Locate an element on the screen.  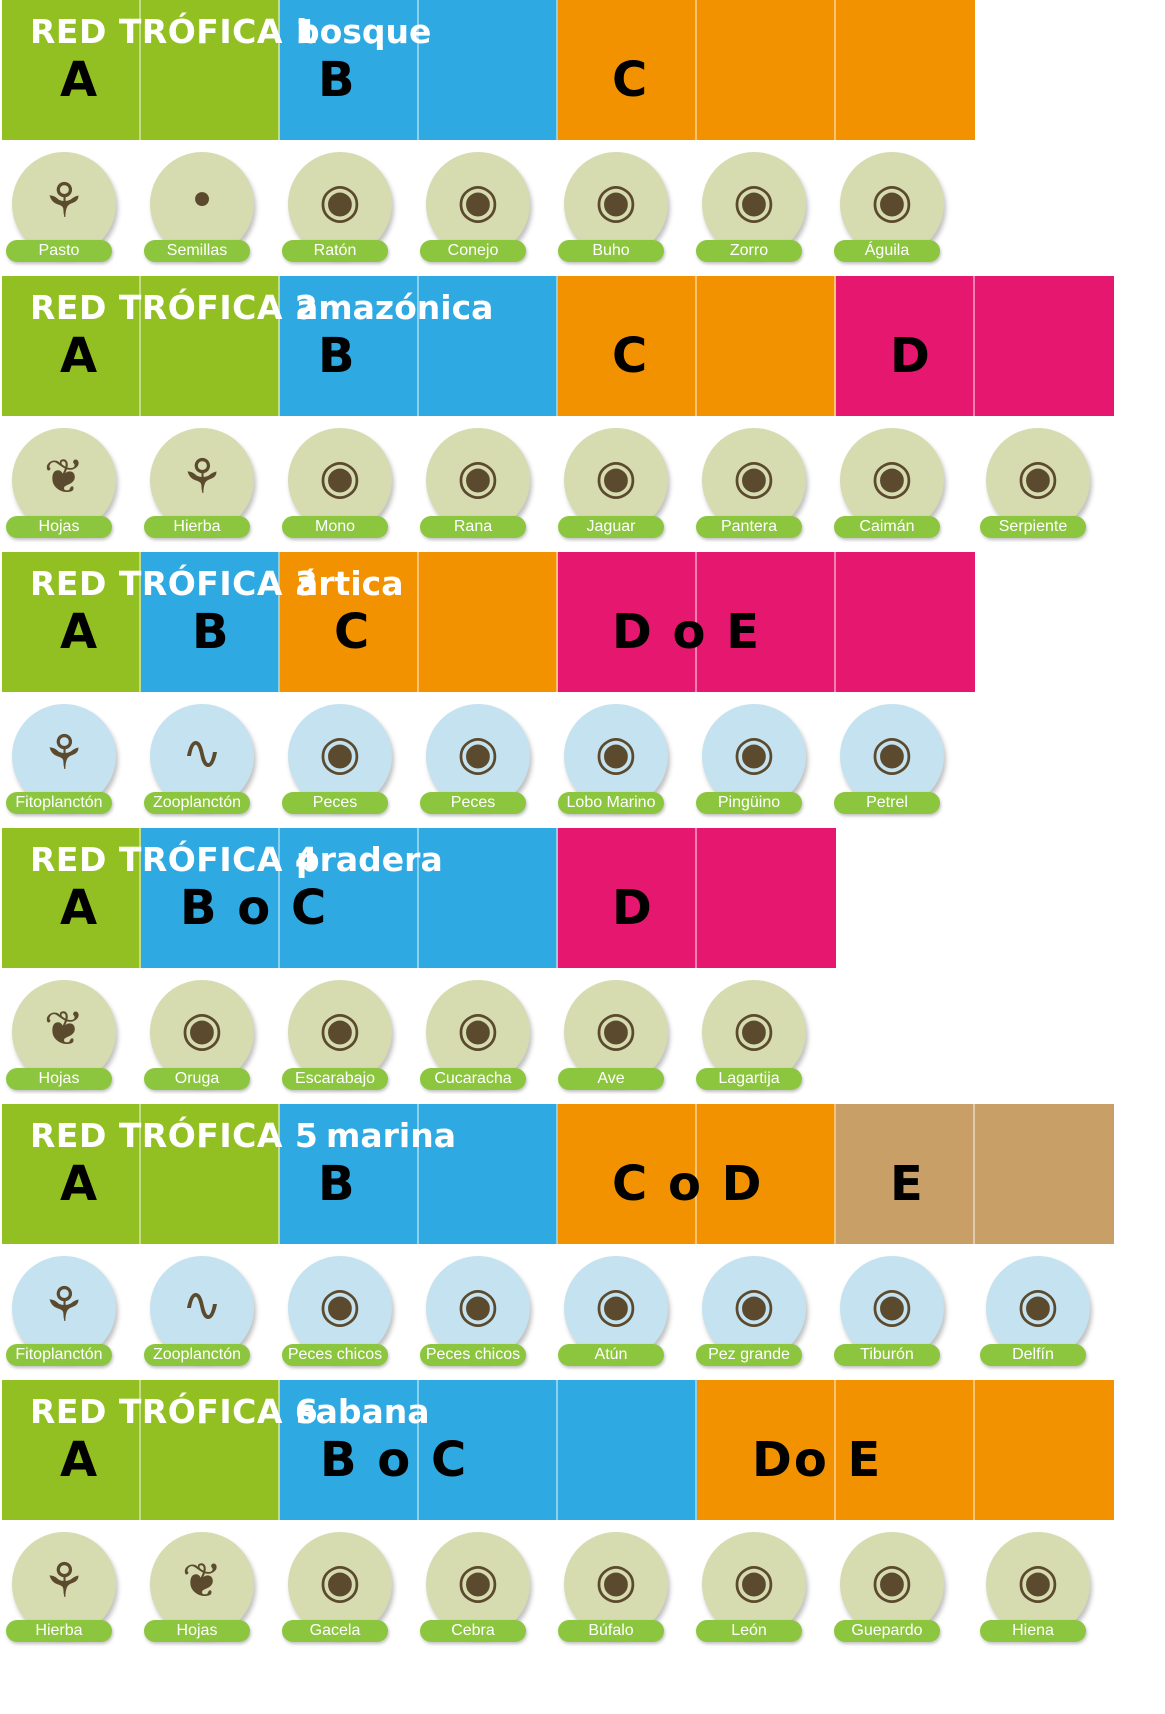
organism-label: Escarabajo is located at coordinates (335, 1079).